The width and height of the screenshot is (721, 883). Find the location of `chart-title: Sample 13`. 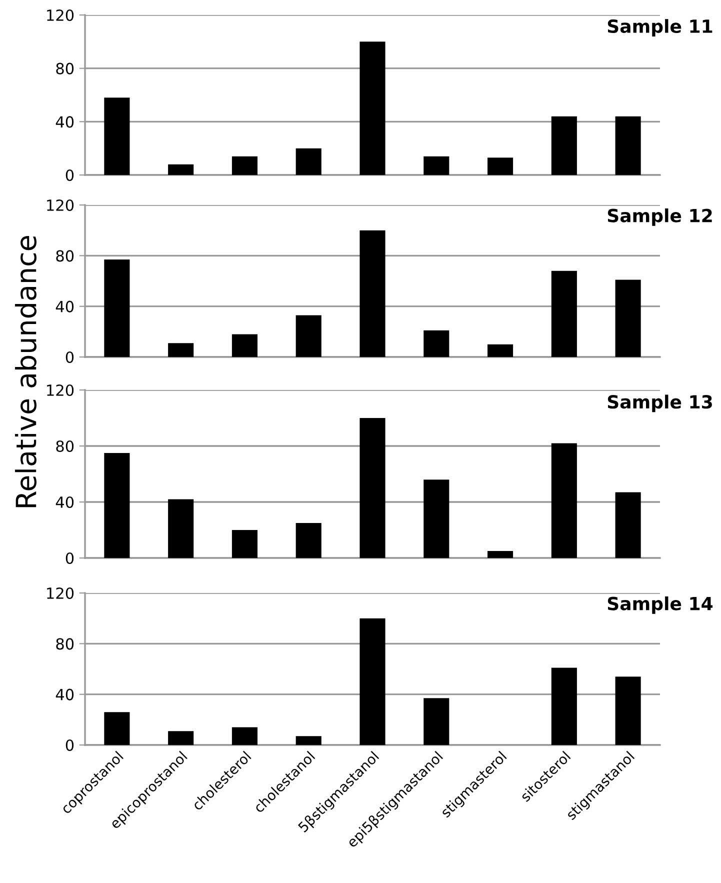

chart-title: Sample 13 is located at coordinates (660, 403).